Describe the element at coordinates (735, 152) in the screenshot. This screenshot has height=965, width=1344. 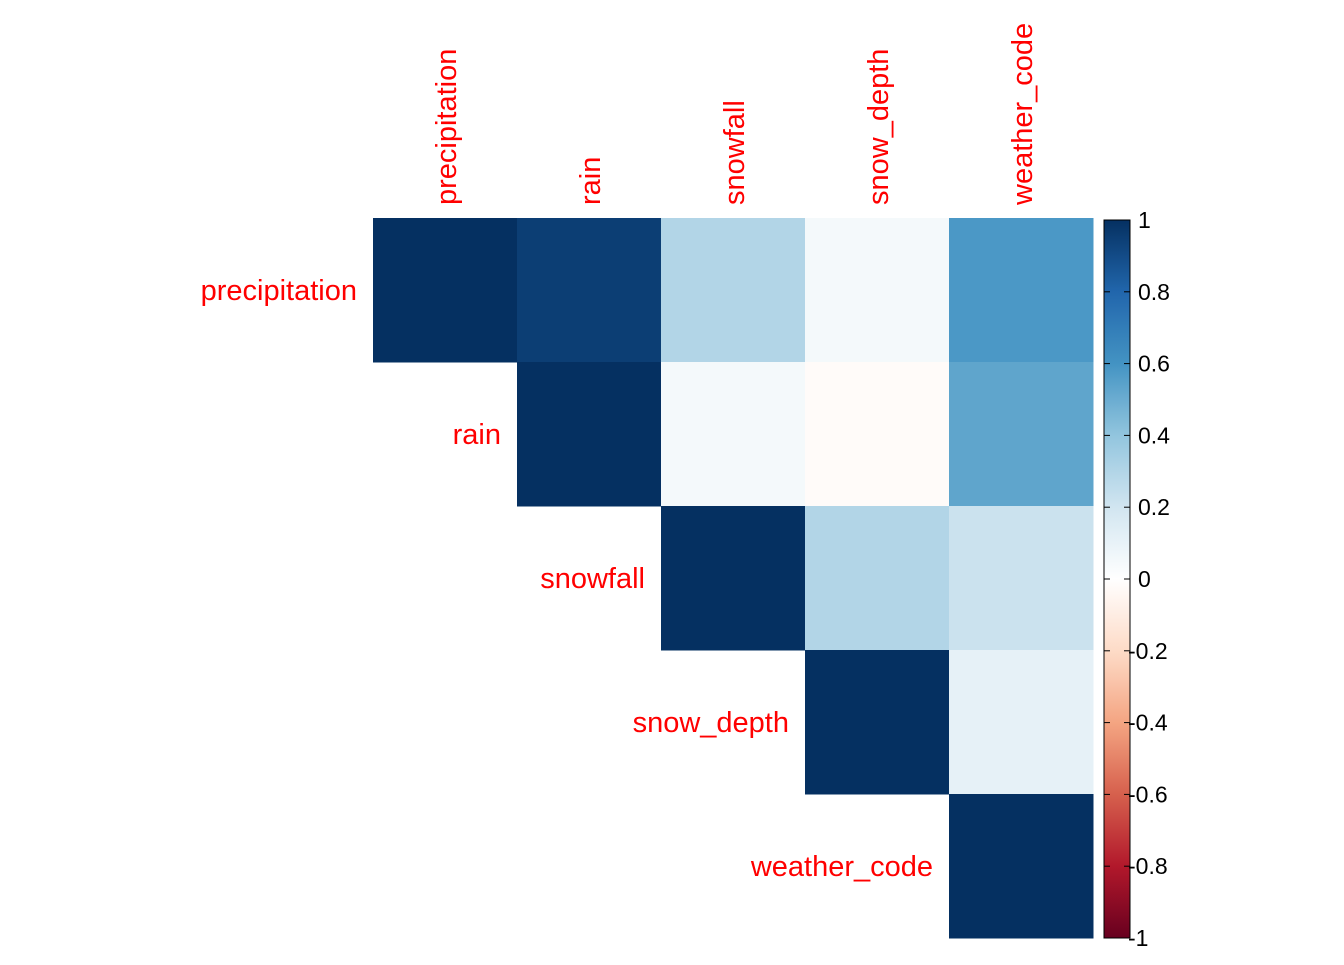
I see `column-label-snowfall: snowfall` at that location.